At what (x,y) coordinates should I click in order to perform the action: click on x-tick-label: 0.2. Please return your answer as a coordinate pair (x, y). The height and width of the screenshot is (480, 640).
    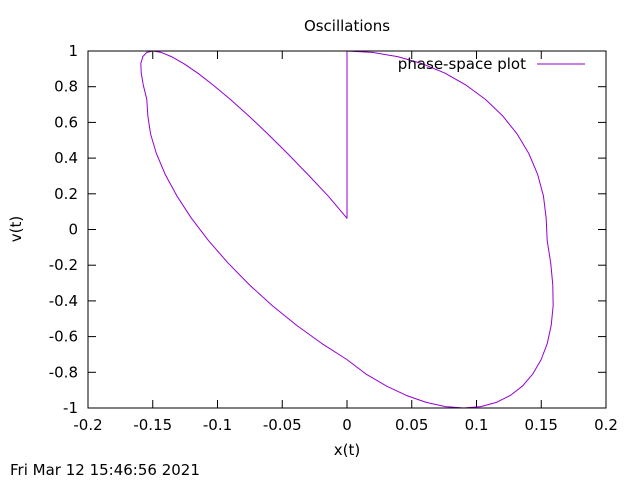
    Looking at the image, I should click on (606, 425).